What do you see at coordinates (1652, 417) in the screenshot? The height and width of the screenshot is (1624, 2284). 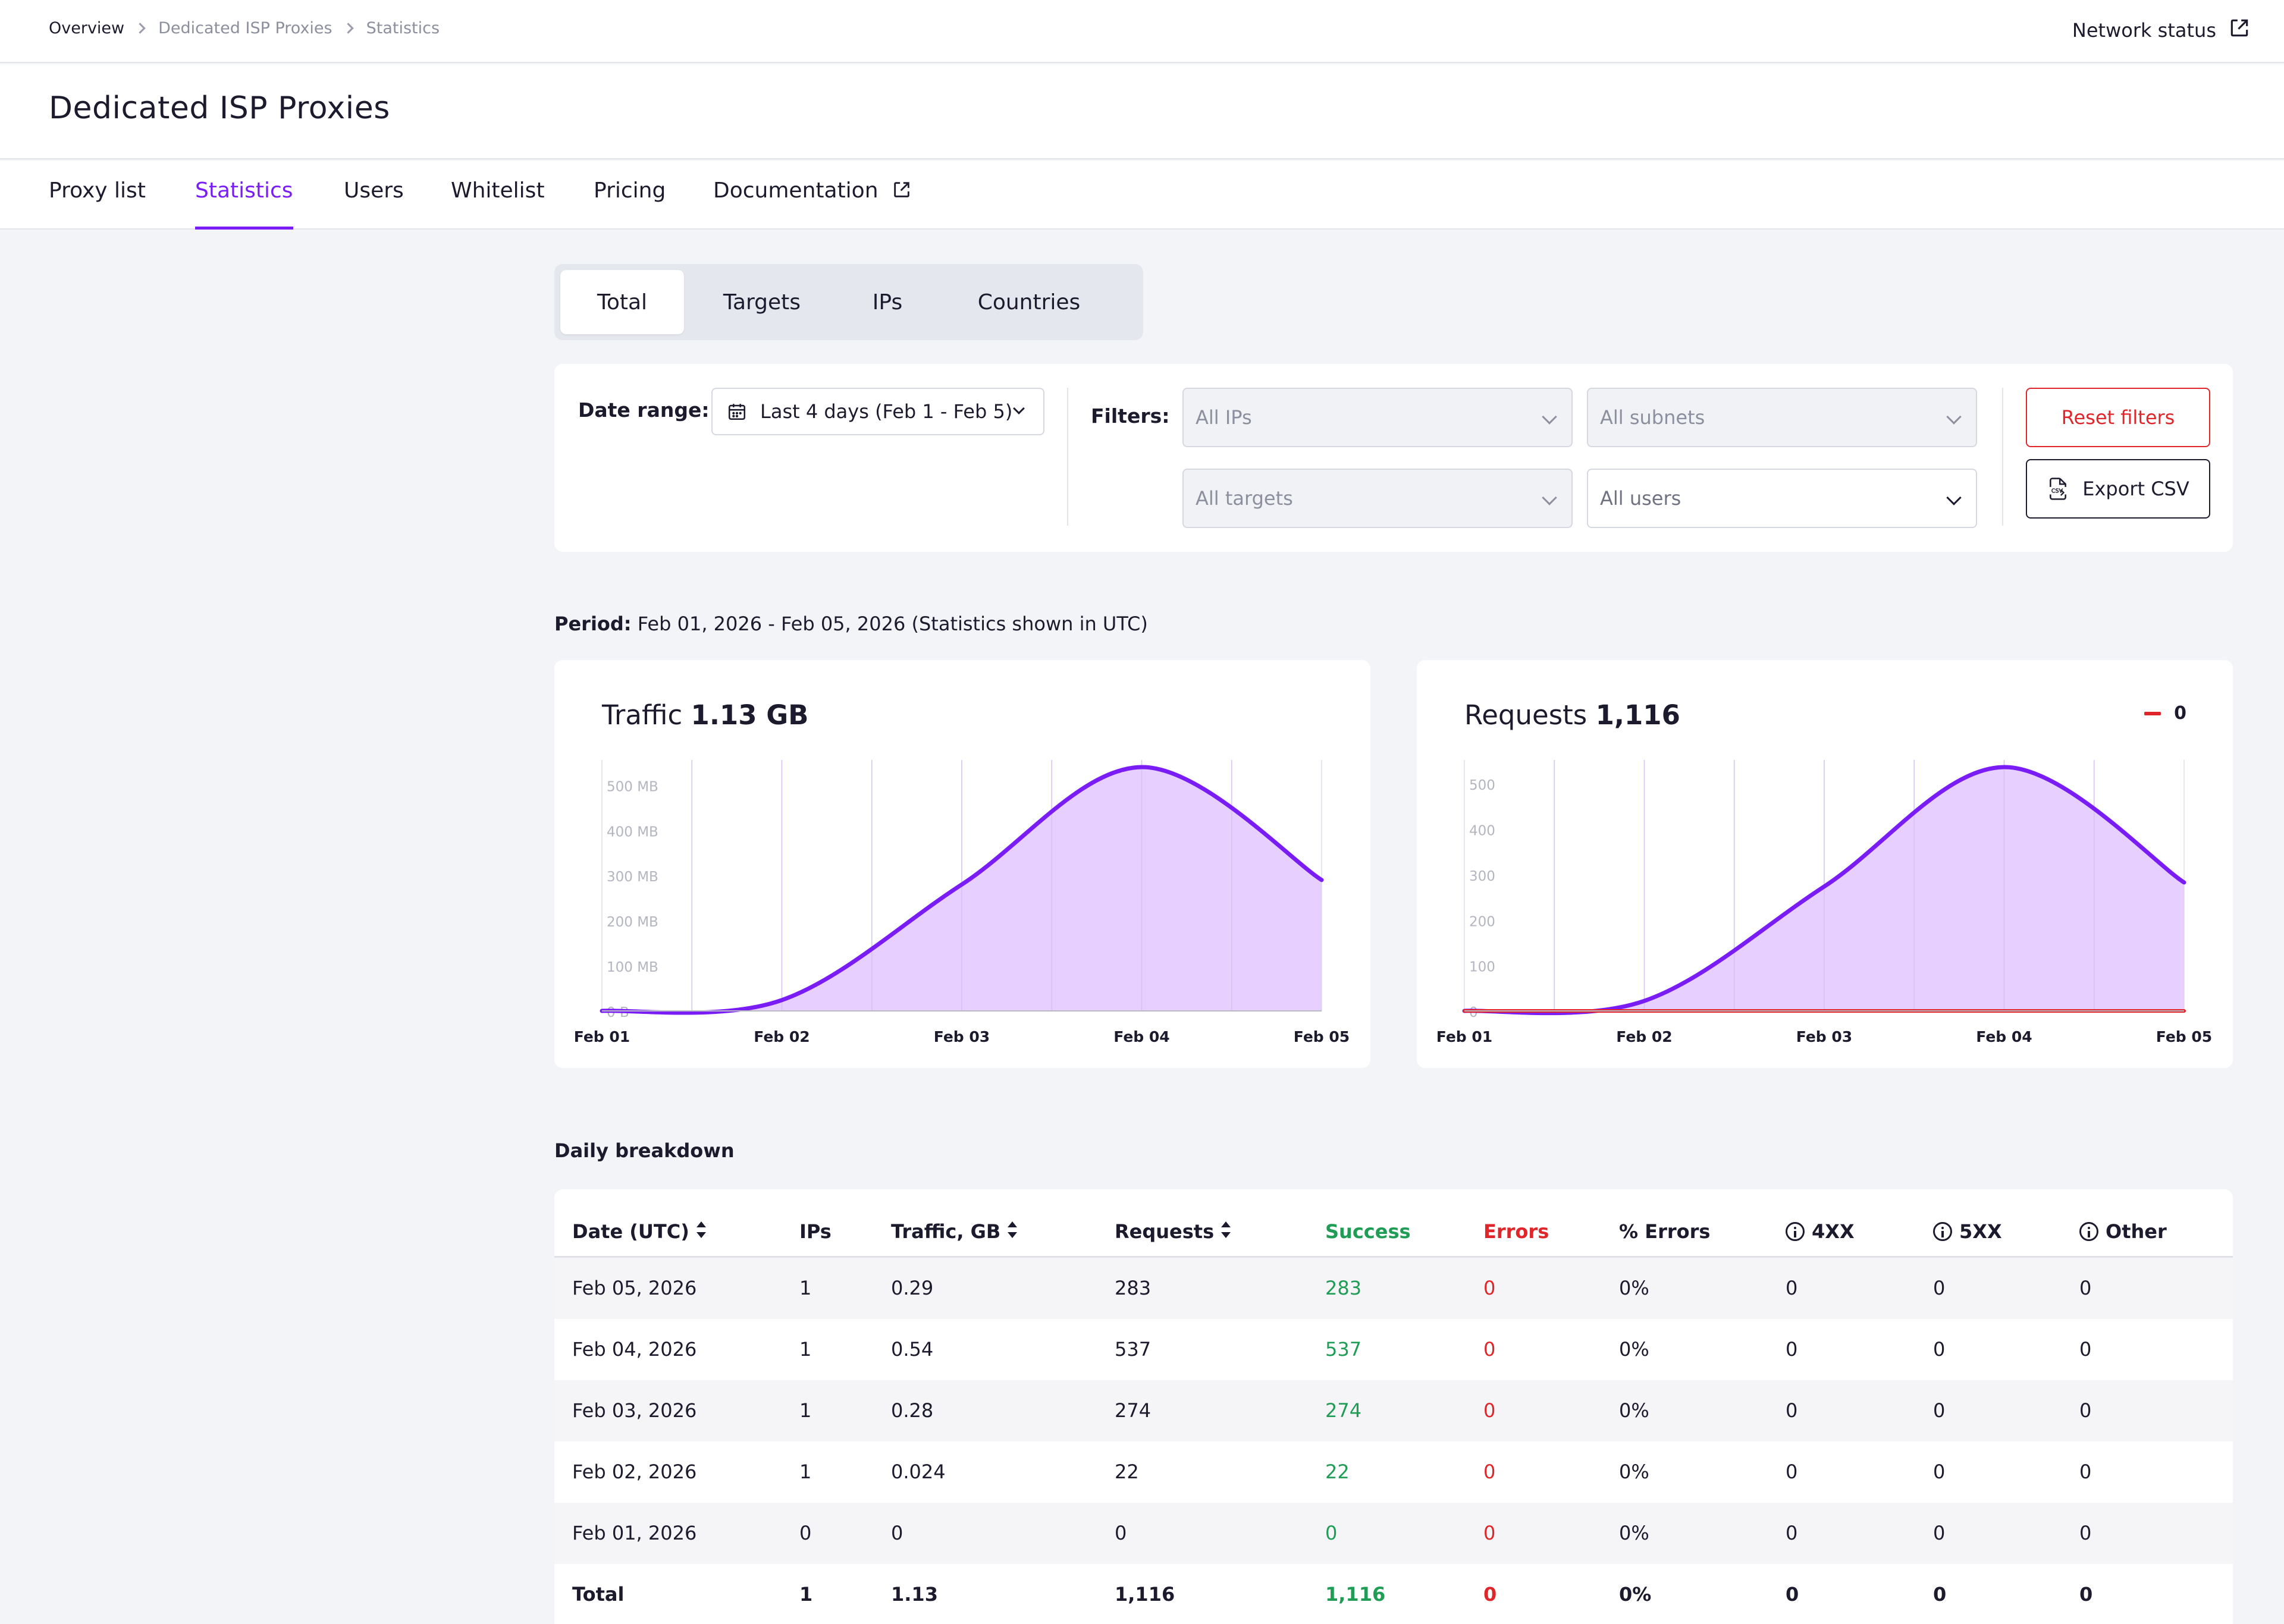 I see `subnets-filter-value: All subnets` at bounding box center [1652, 417].